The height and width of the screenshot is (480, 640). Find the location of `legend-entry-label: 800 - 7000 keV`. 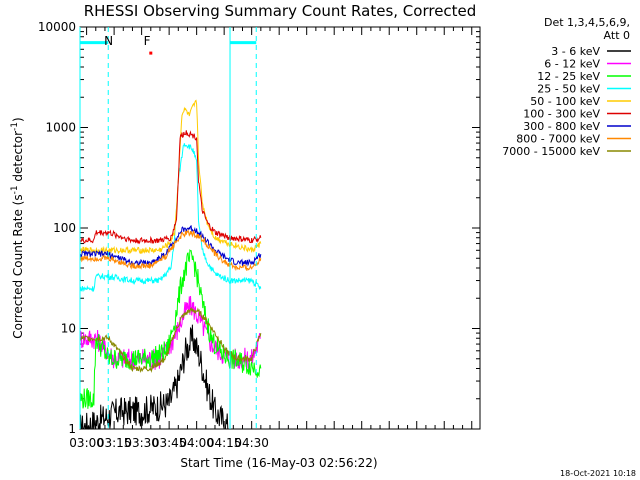

legend-entry-label: 800 - 7000 keV is located at coordinates (558, 139).